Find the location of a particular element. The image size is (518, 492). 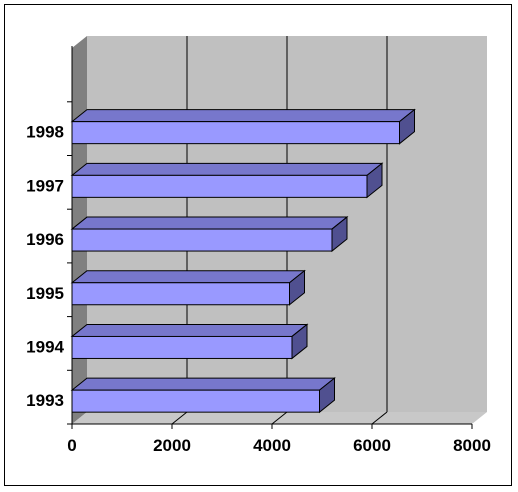

x-tick-label: 0 is located at coordinates (71, 445).